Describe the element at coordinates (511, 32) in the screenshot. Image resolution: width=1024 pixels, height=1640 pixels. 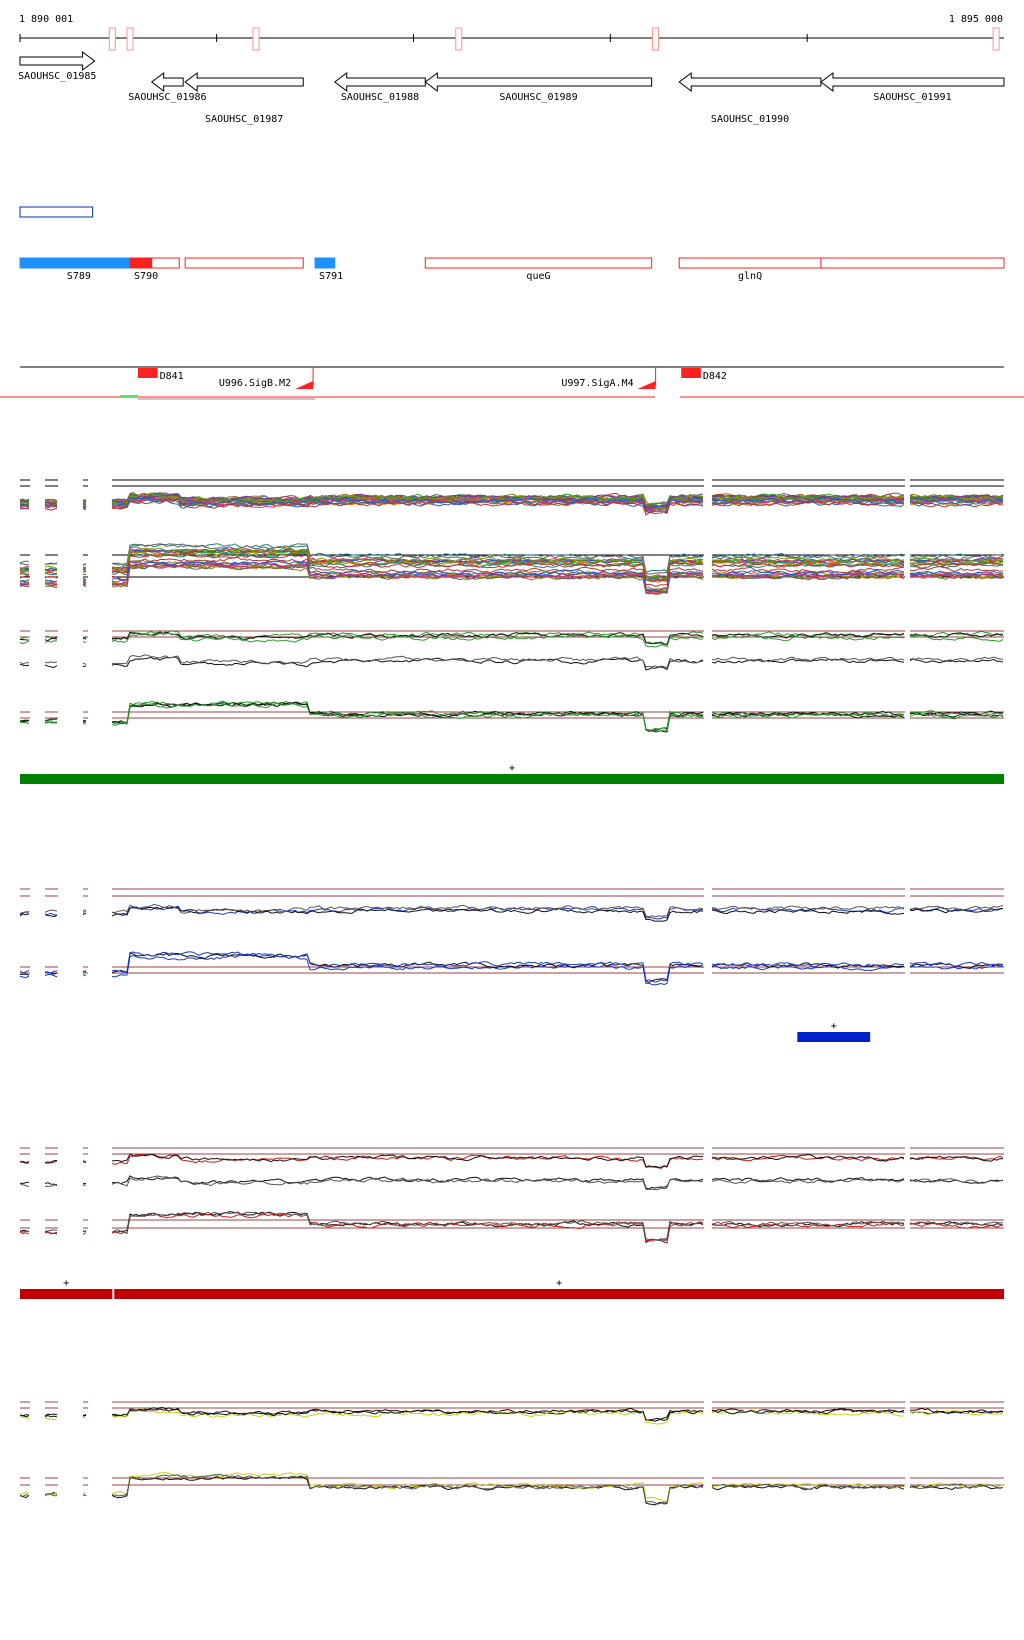
I see `coordinate-ruler: 1 890 001 1 895 000` at that location.